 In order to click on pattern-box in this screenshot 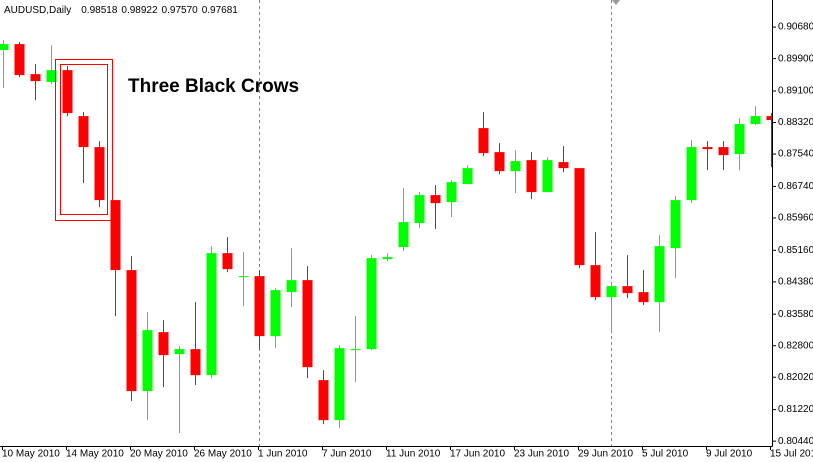, I will do `click(84, 139)`.